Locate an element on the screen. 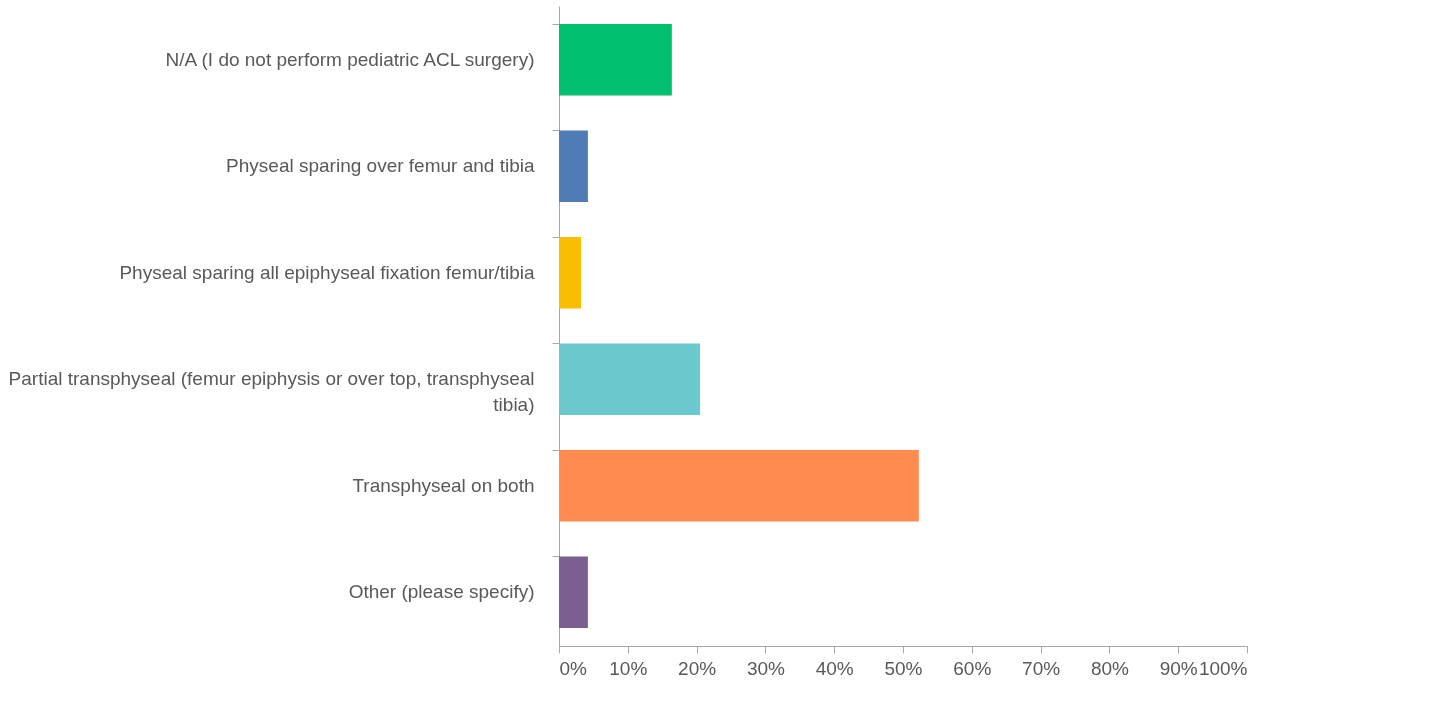 The image size is (1441, 706). x-tick-label: 0% is located at coordinates (573, 668).